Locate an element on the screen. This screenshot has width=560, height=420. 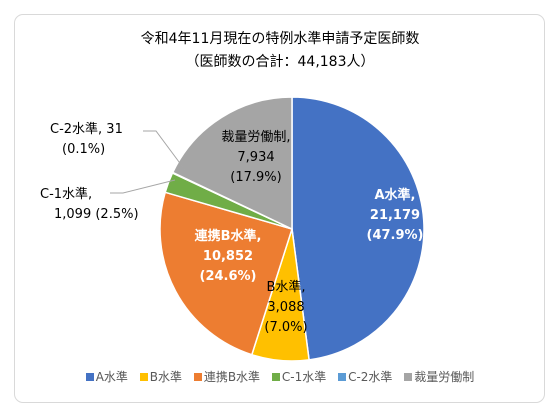
legend-item: C-2水準 is located at coordinates (365, 376).